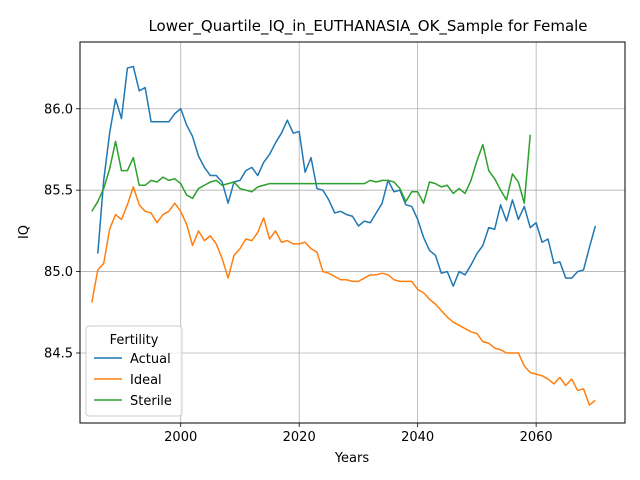  I want to click on legend-label-ideal: Ideal, so click(146, 380).